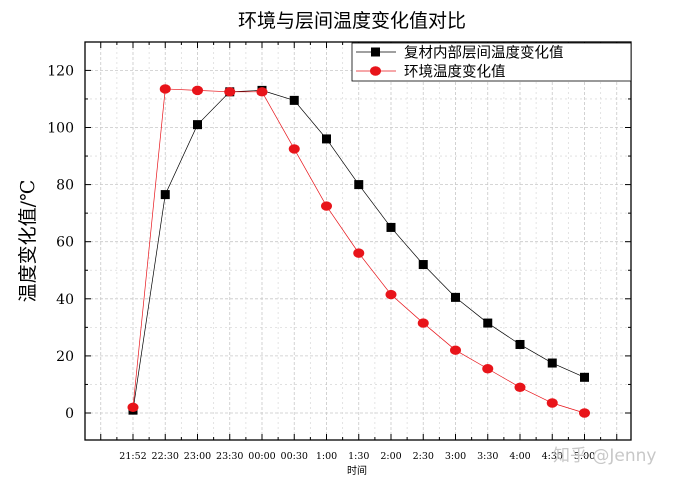 This screenshot has height=486, width=694. Describe the element at coordinates (352, 21) in the screenshot. I see `chart-title: 环境与层间温度变化值对比` at that location.